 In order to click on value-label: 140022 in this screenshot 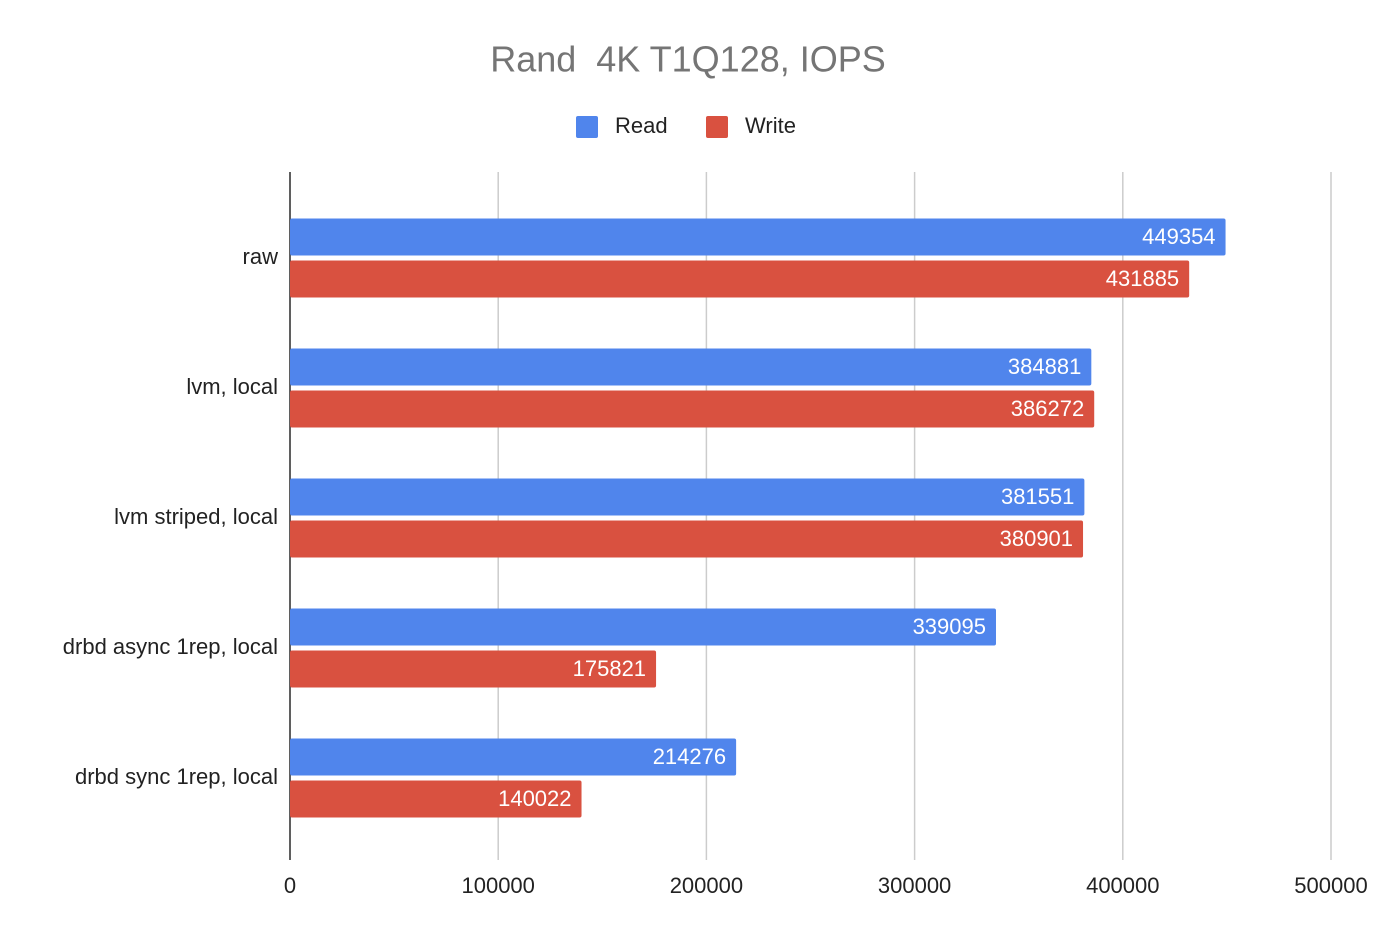, I will do `click(534, 798)`.